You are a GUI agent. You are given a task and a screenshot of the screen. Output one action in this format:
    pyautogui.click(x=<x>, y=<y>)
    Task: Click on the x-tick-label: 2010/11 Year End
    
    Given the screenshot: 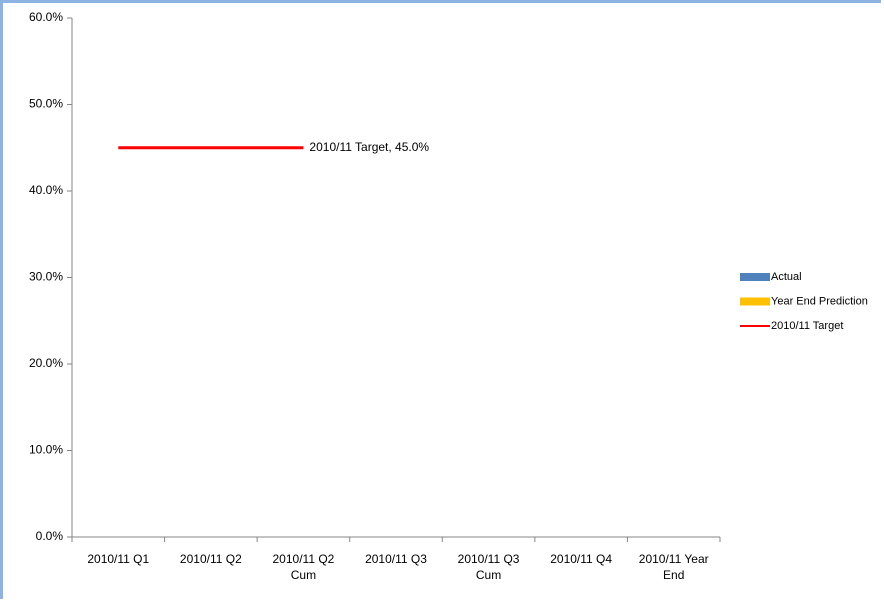 What is the action you would take?
    pyautogui.click(x=673, y=567)
    